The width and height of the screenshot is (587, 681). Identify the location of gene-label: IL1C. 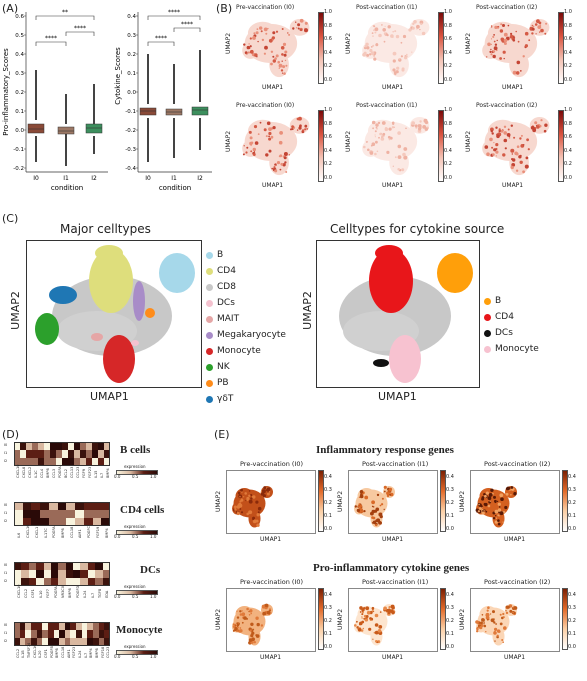
(36, 474).